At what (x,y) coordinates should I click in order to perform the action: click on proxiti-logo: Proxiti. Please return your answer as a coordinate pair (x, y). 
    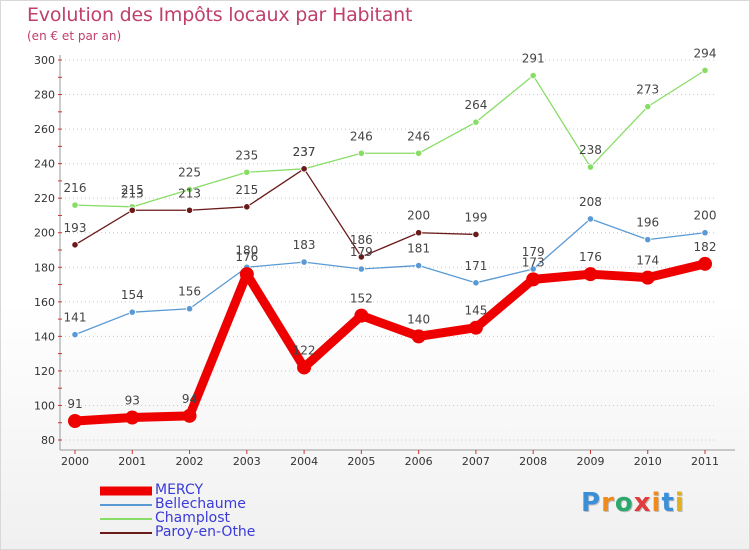
    Looking at the image, I should click on (633, 503).